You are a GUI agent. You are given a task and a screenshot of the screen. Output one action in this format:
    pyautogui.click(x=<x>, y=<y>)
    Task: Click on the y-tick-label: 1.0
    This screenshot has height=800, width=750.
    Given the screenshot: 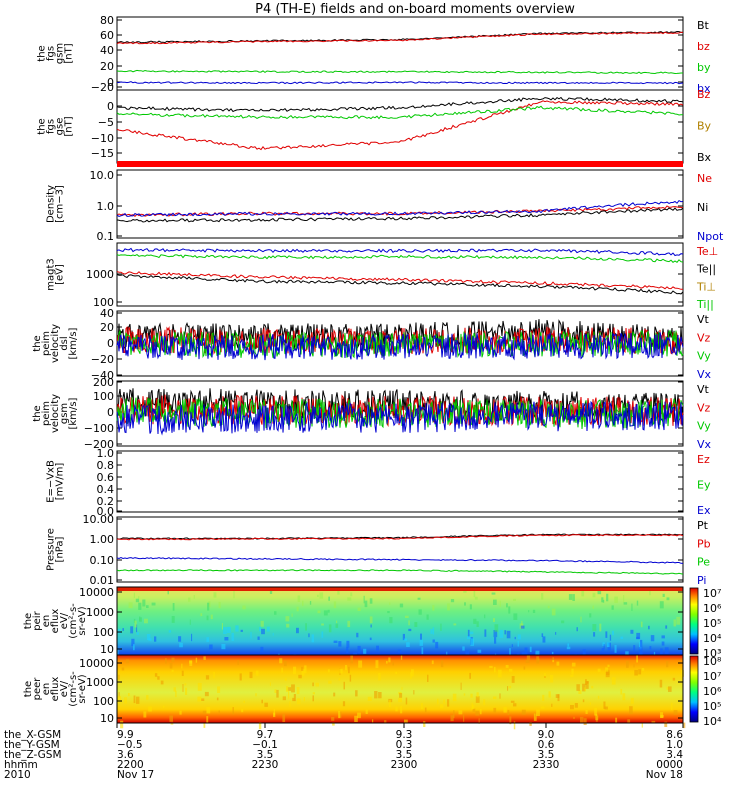 What is the action you would take?
    pyautogui.click(x=106, y=453)
    